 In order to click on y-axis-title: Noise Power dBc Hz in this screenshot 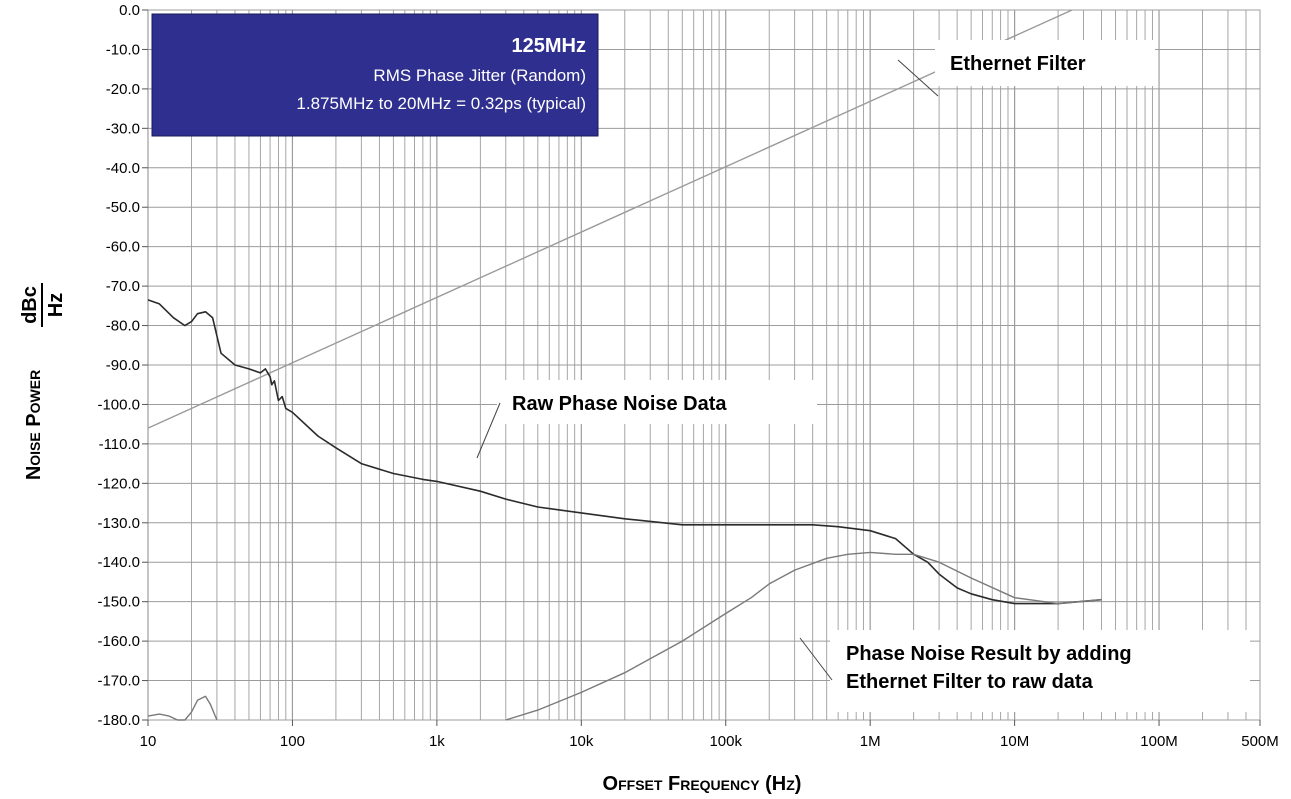, I will do `click(43, 381)`.